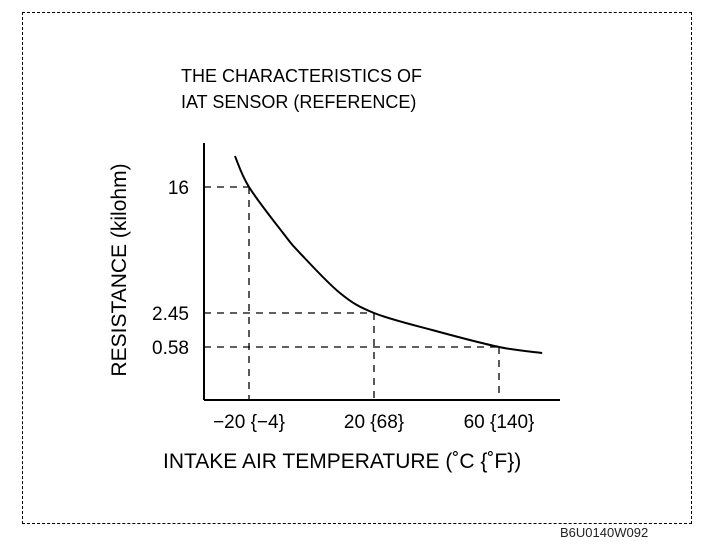 The image size is (704, 560). I want to click on x-tick-label: 20 {68}, so click(374, 422).